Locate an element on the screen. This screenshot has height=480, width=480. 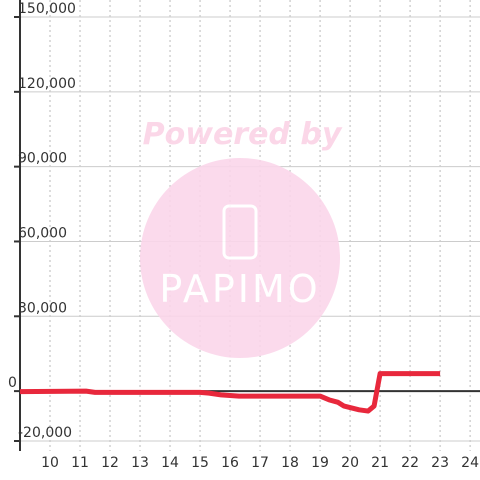
x-tick-label: 12 is located at coordinates (110, 463).